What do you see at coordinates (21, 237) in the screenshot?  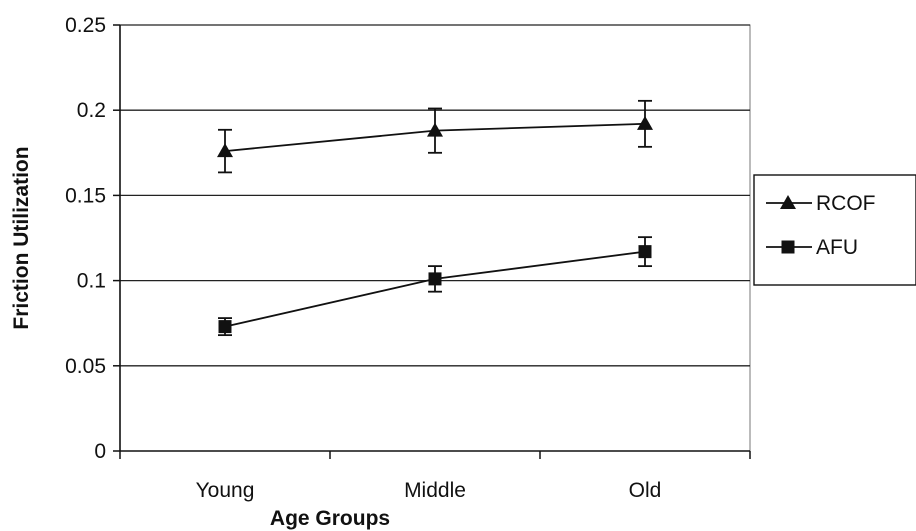 I see `y-axis-title: Friction Utilization` at bounding box center [21, 237].